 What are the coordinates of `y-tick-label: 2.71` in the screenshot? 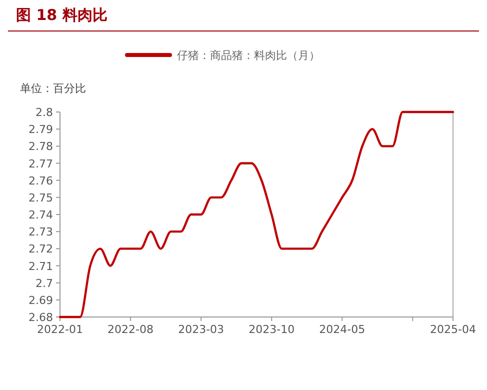 It's located at (40, 266).